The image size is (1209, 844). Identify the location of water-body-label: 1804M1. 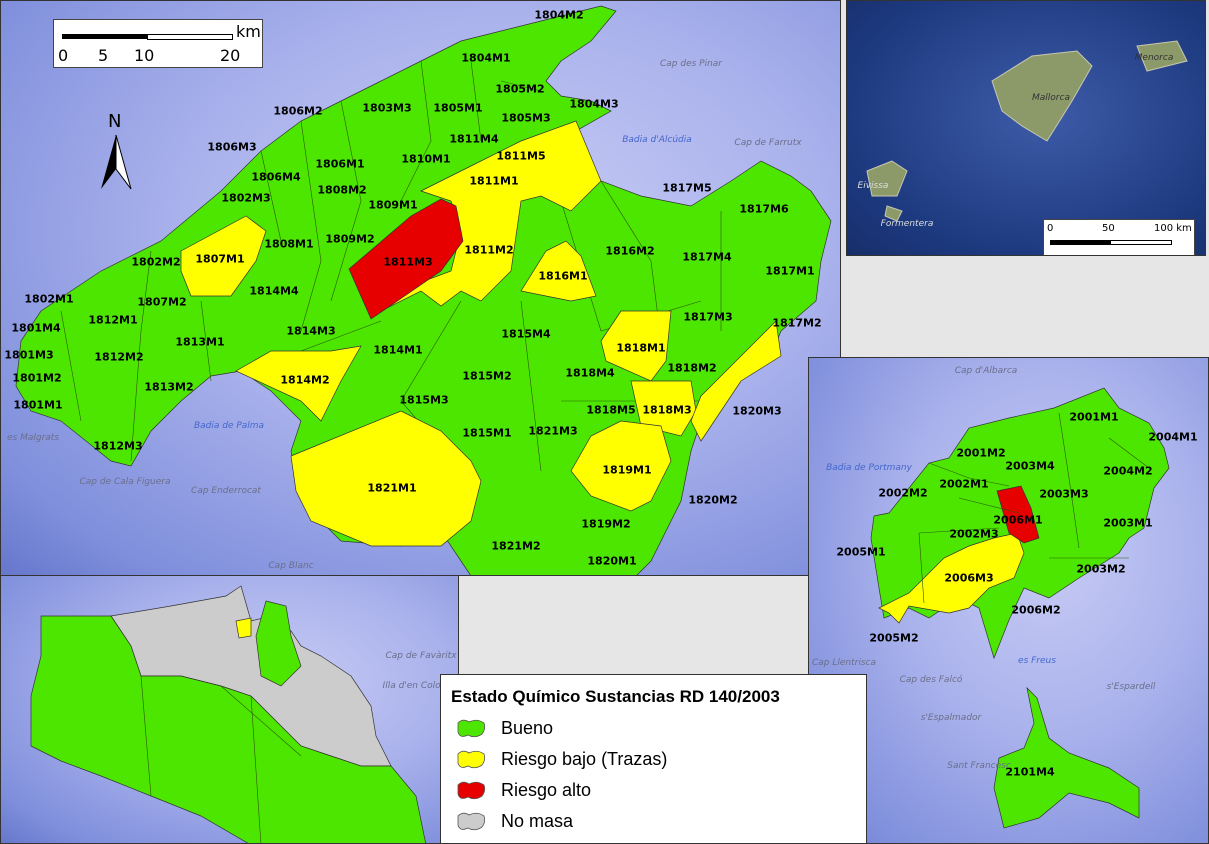
(486, 58).